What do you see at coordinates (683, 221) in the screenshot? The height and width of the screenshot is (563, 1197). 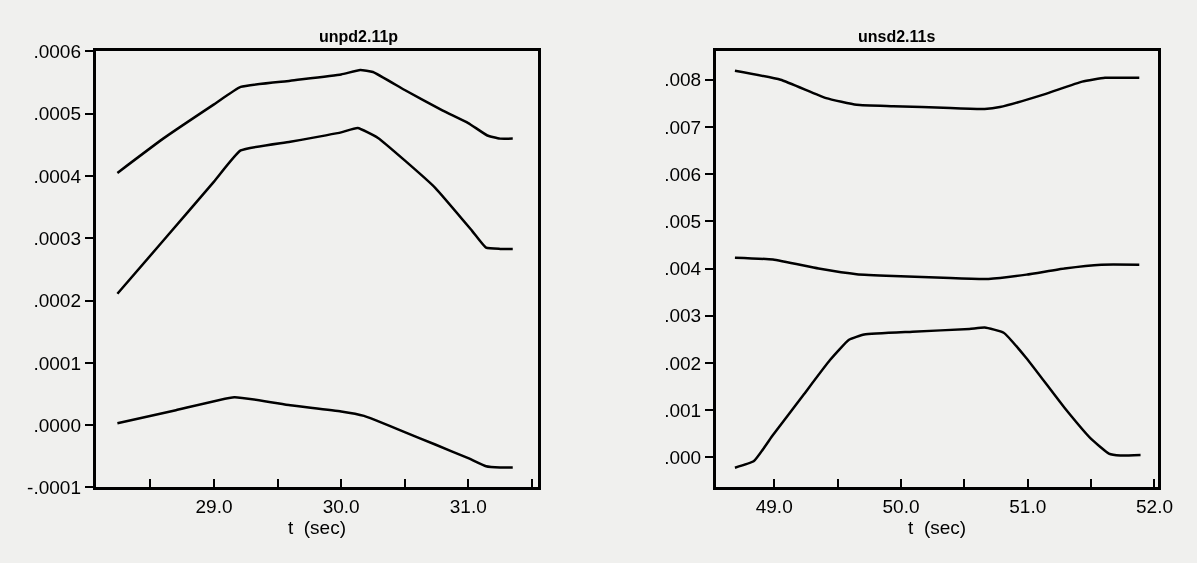 I see `y-tick-label: .005` at bounding box center [683, 221].